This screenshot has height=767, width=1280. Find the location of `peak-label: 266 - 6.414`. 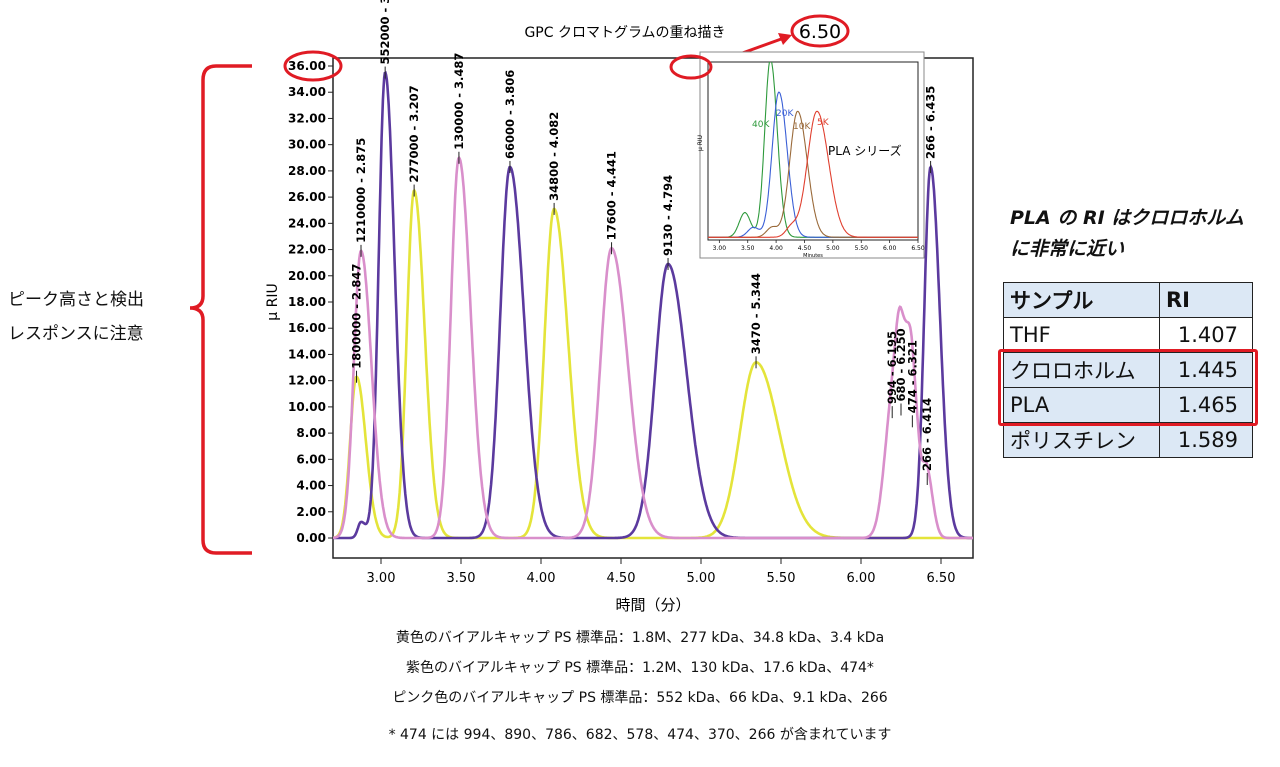

peak-label: 266 - 6.414 is located at coordinates (927, 434).